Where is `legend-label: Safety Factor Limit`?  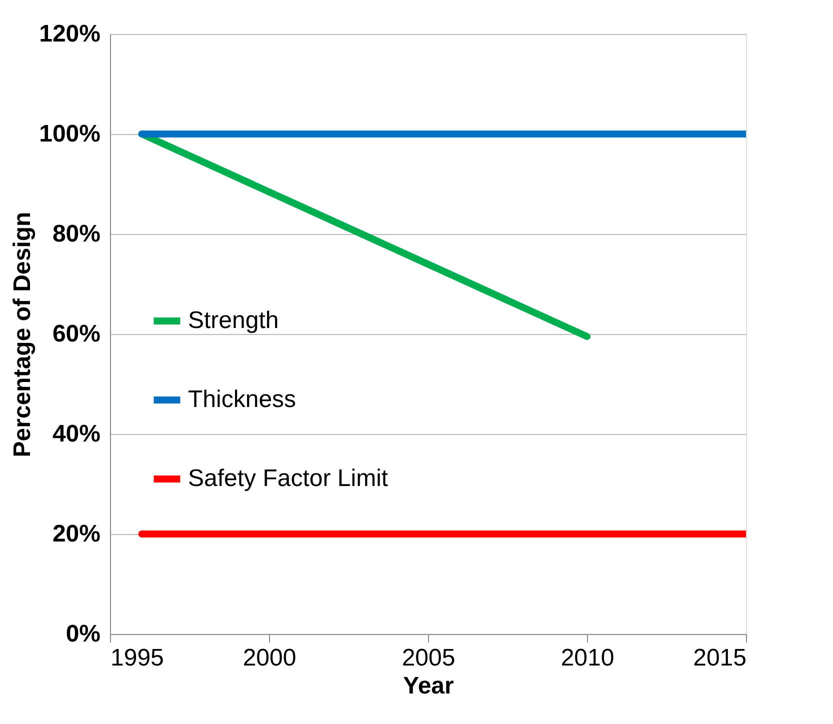
legend-label: Safety Factor Limit is located at coordinates (288, 478).